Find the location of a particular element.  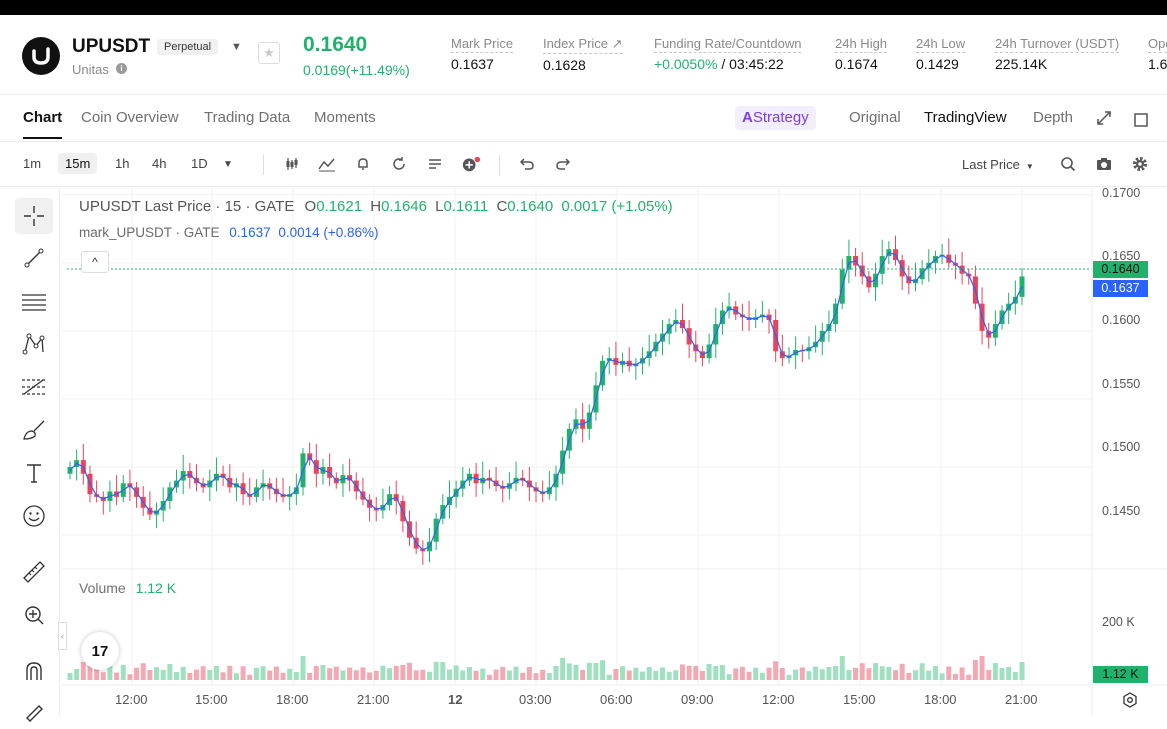

tab-coin-overview: Coin Overview is located at coordinates (130, 117).